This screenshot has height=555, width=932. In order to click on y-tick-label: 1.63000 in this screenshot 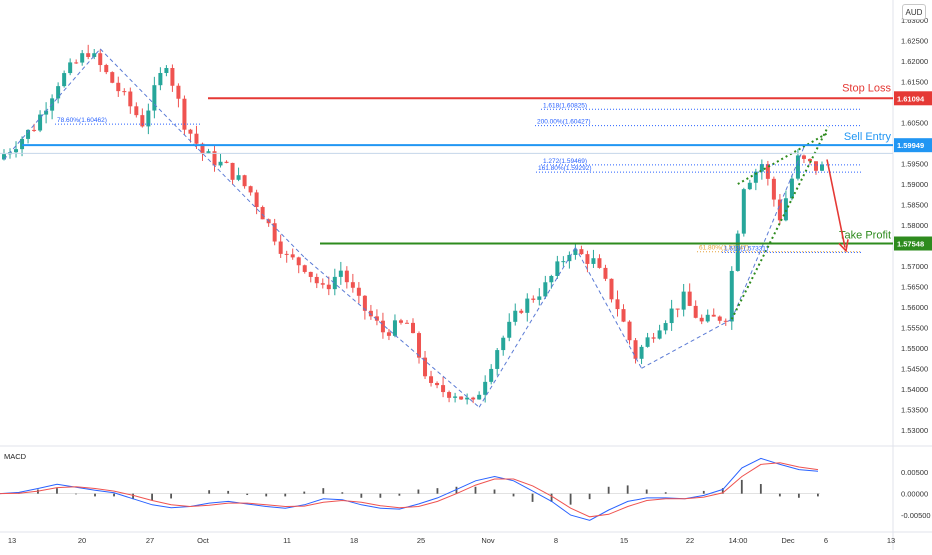, I will do `click(914, 20)`.